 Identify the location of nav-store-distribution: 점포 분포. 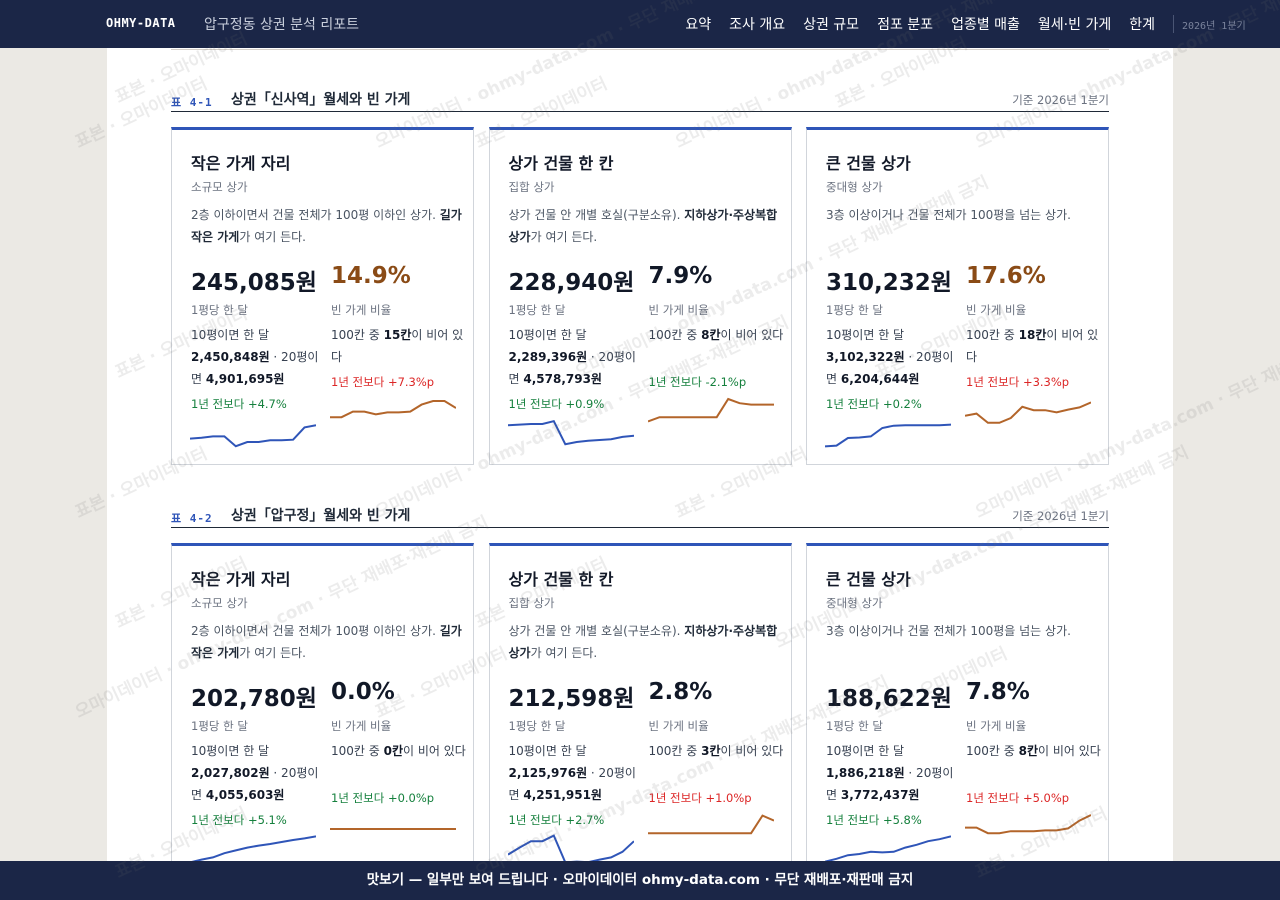
(905, 25).